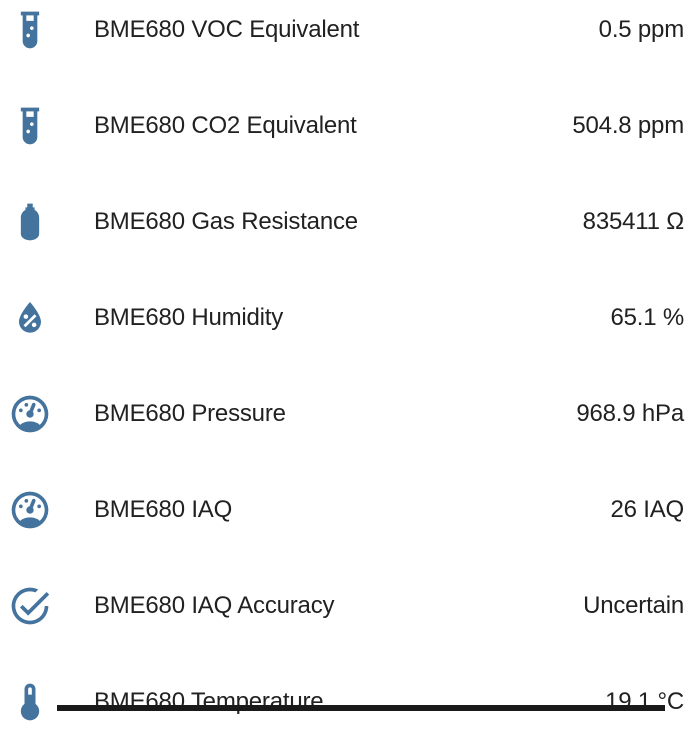  What do you see at coordinates (209, 701) in the screenshot?
I see `sensor-name-label: BME680 Temperature` at bounding box center [209, 701].